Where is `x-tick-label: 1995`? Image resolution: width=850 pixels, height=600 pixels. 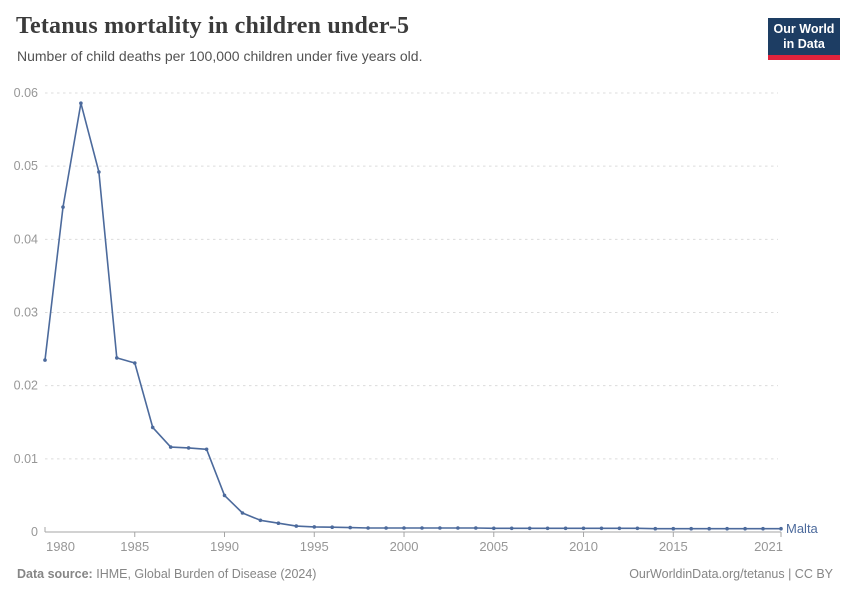
x-tick-label: 1995 is located at coordinates (314, 546).